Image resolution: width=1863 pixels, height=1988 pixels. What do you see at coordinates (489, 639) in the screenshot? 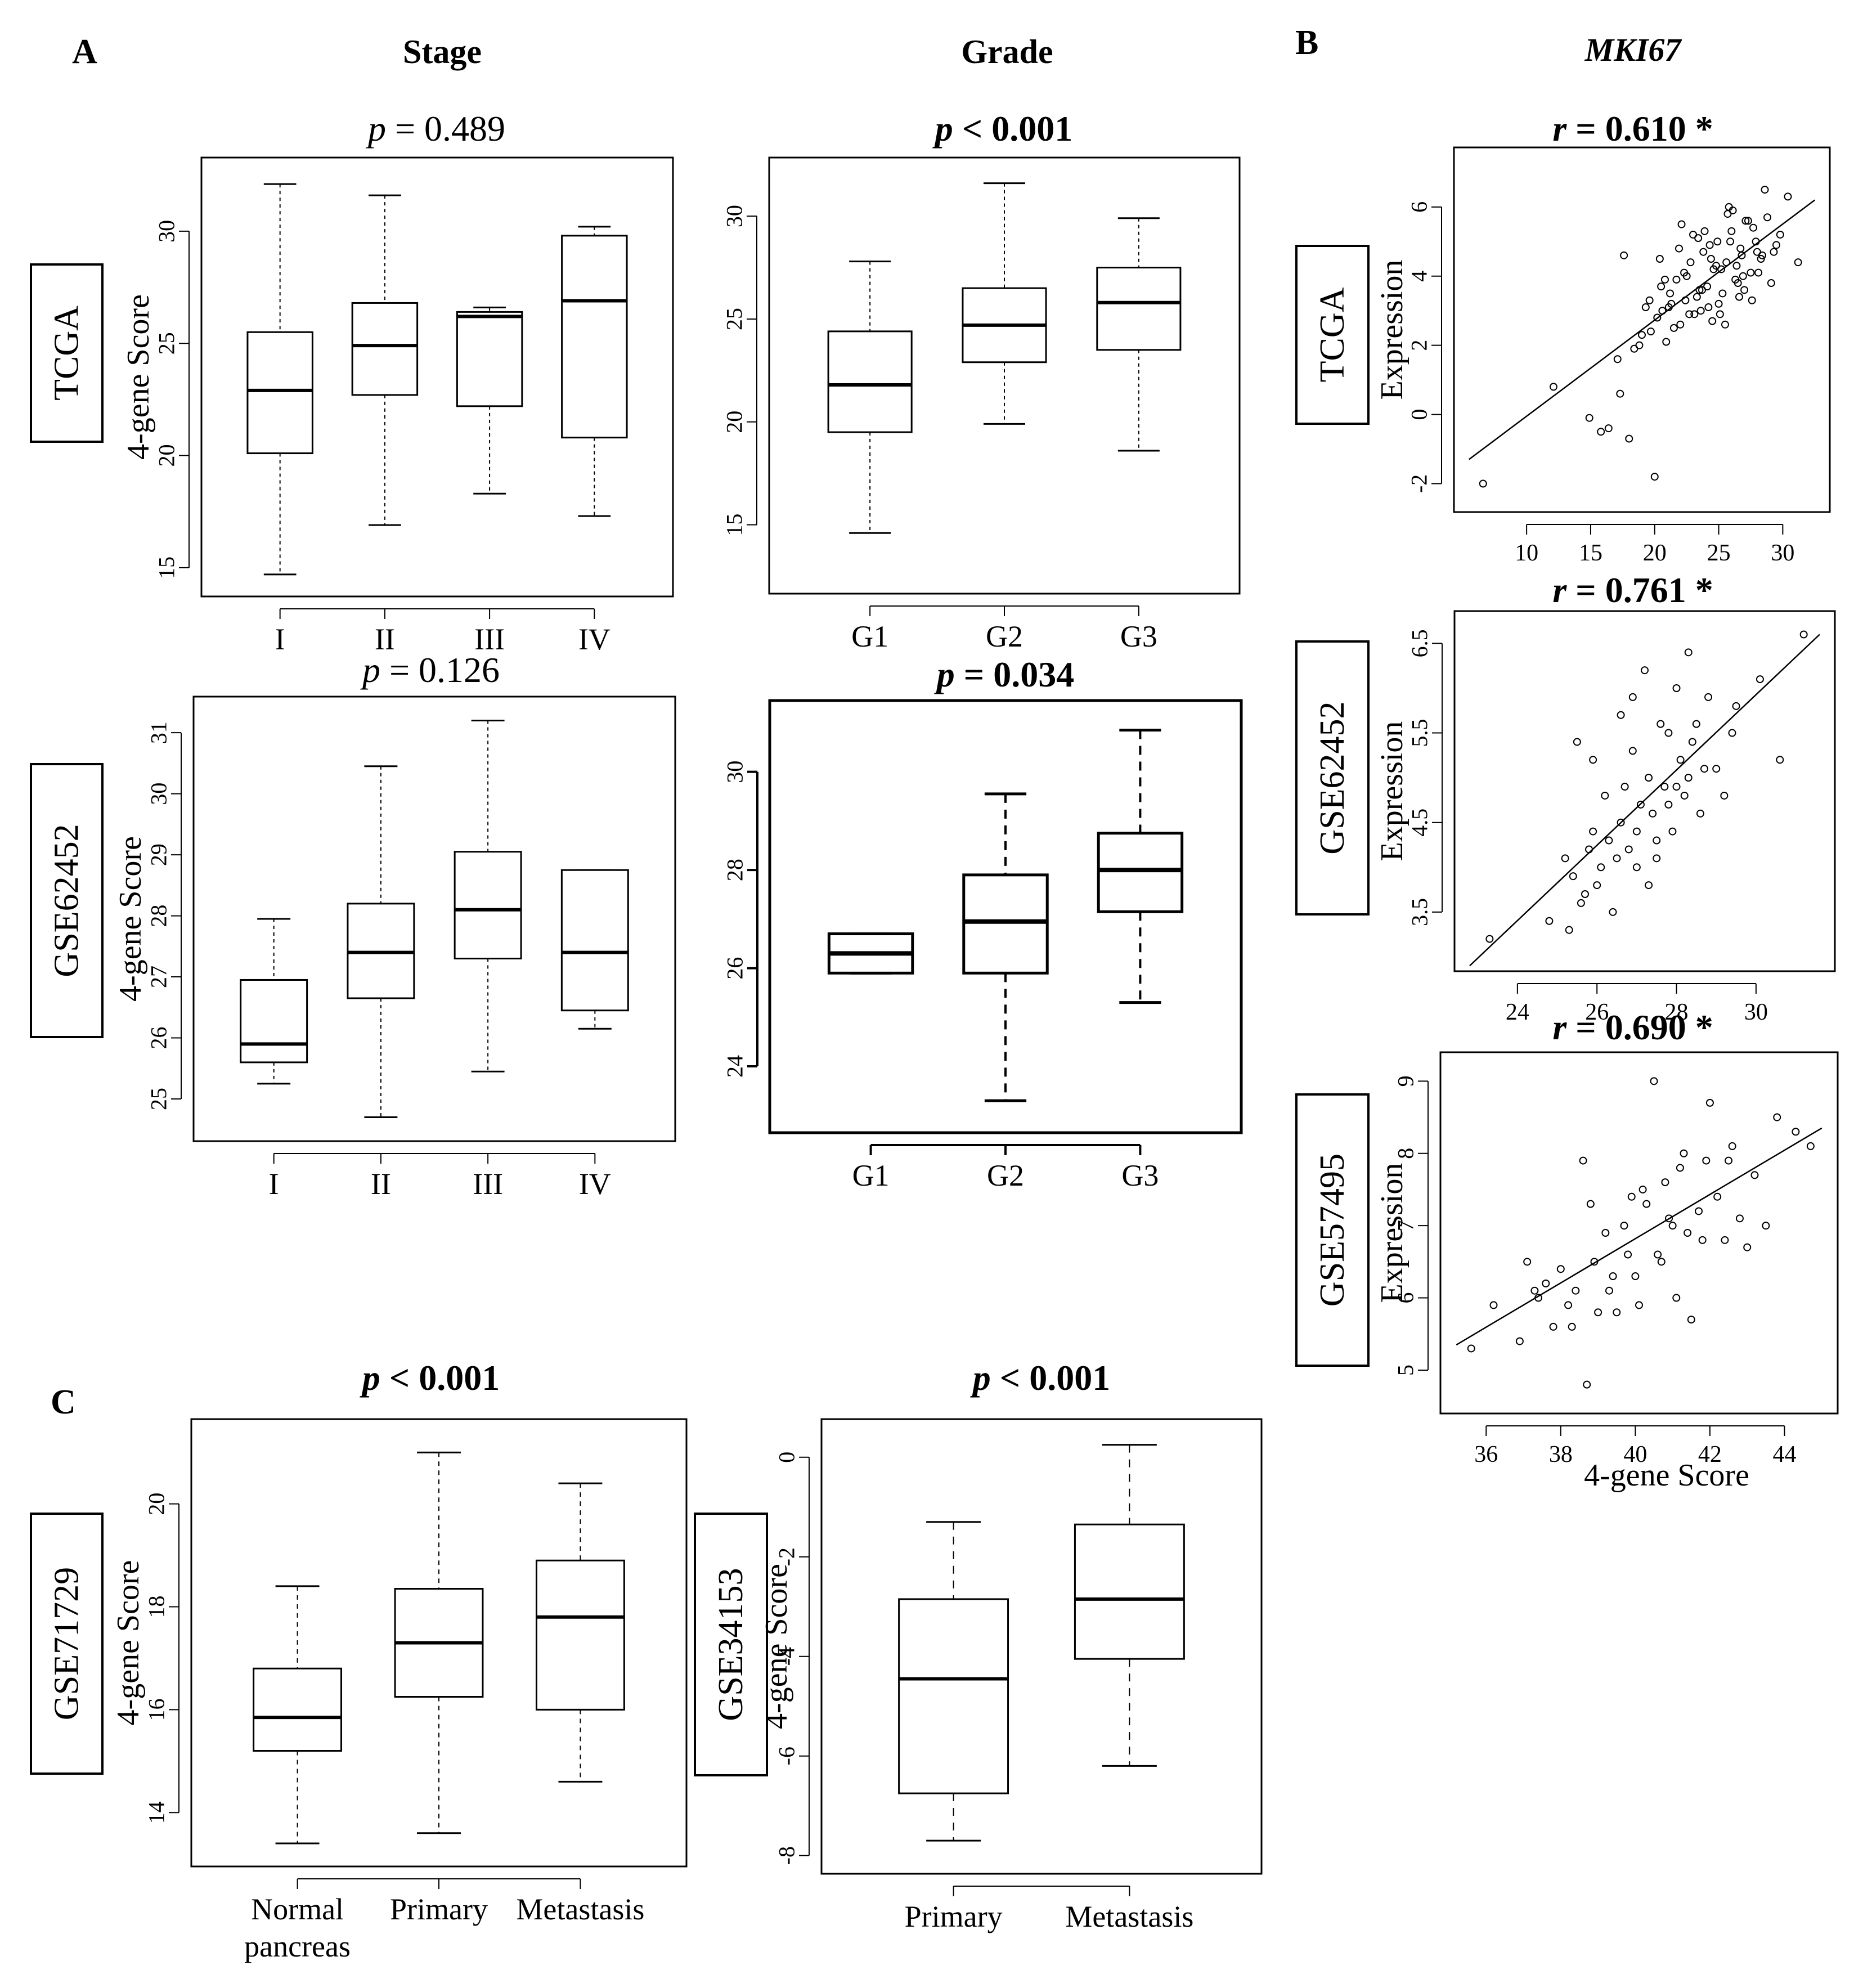
I see `x-tick-label: III` at bounding box center [489, 639].